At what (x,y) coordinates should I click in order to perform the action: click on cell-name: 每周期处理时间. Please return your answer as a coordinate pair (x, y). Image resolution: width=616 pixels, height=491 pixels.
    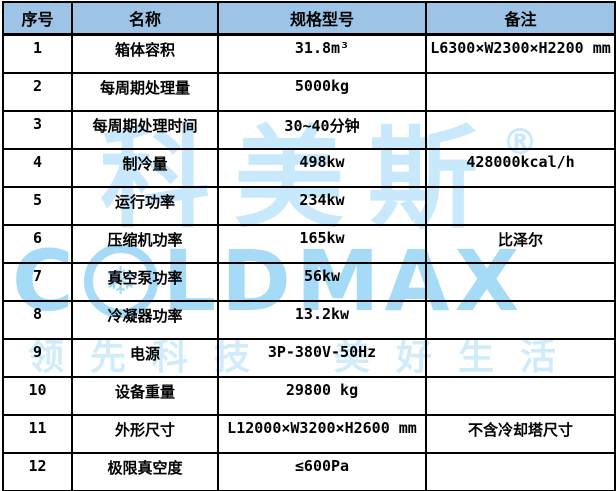
    Looking at the image, I should click on (145, 130).